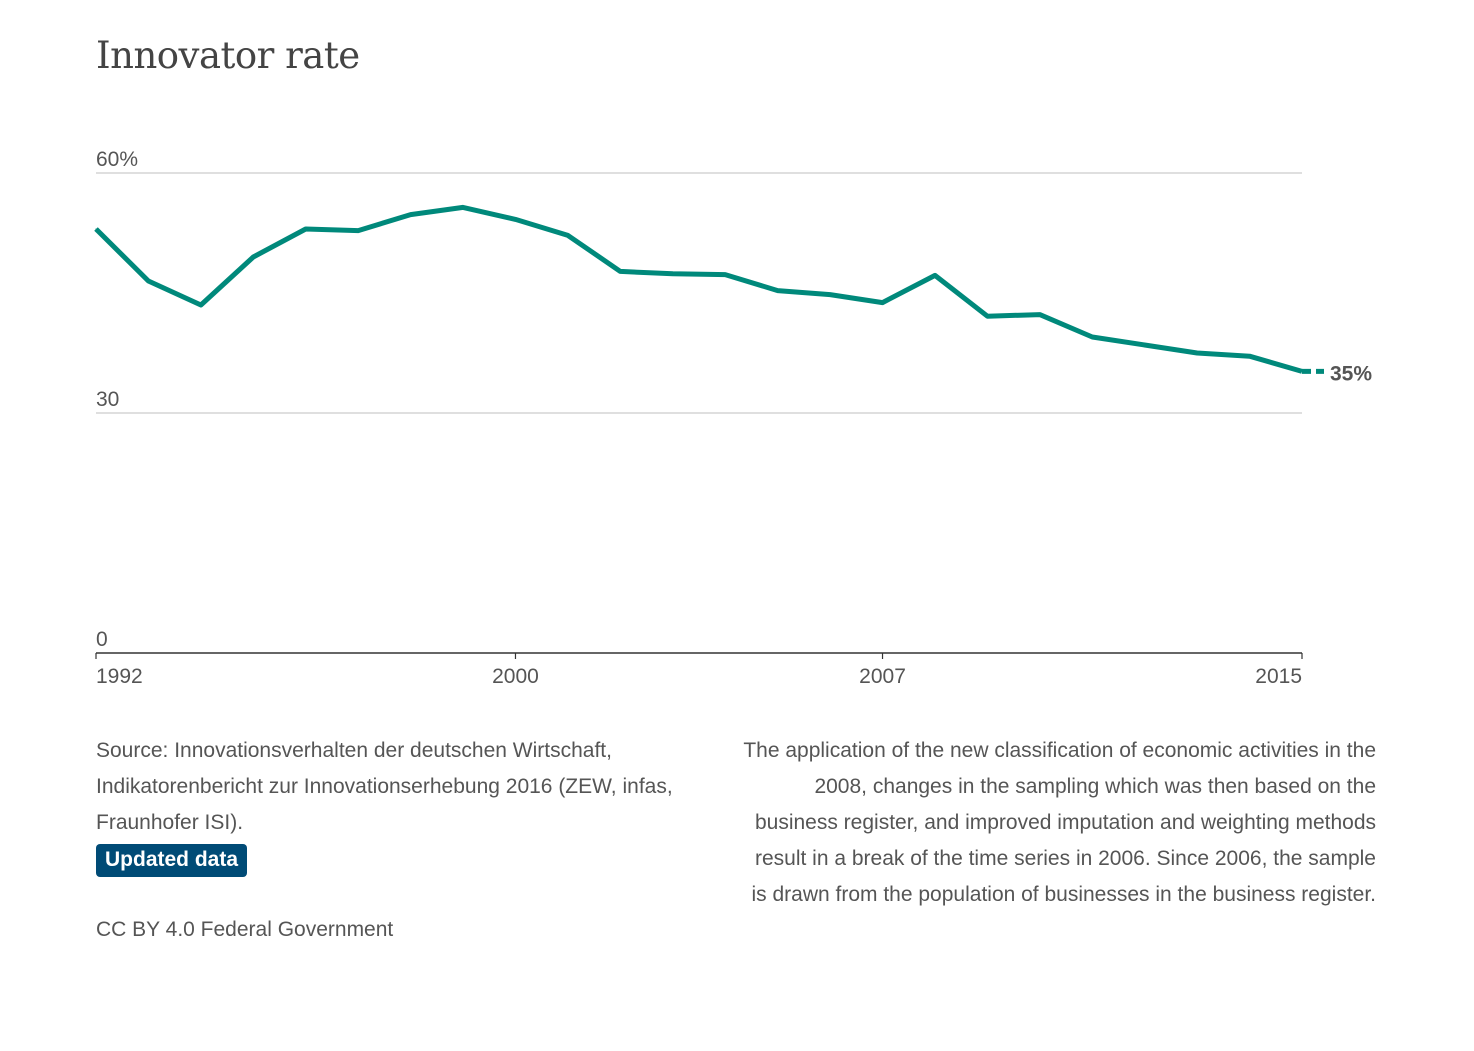  What do you see at coordinates (244, 930) in the screenshot?
I see `license-text: CC BY 4.0 Federal Government` at bounding box center [244, 930].